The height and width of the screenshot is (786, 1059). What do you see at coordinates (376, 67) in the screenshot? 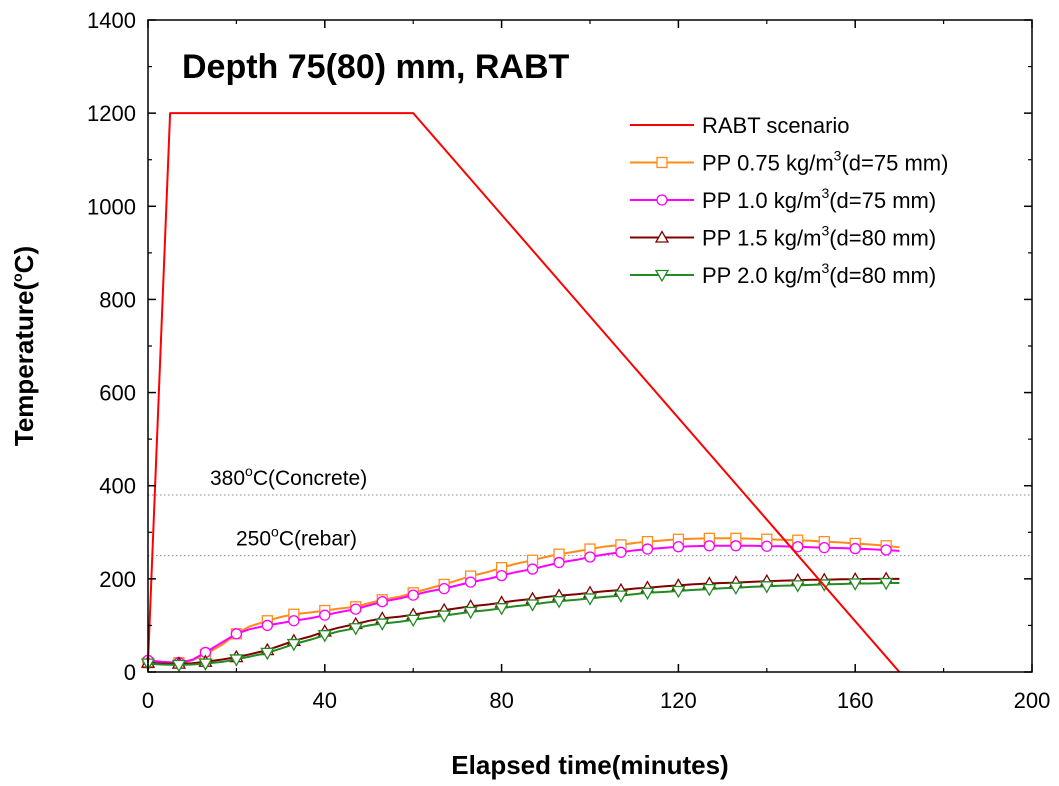
I see `chart-title: Depth 75(80) mm, RABT` at bounding box center [376, 67].